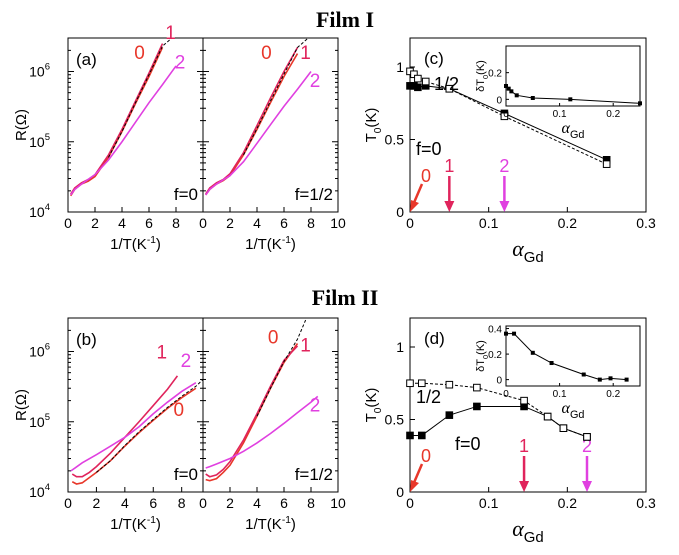  What do you see at coordinates (613, 394) in the screenshot?
I see `inset-x-tick-label: 0.2` at bounding box center [613, 394].